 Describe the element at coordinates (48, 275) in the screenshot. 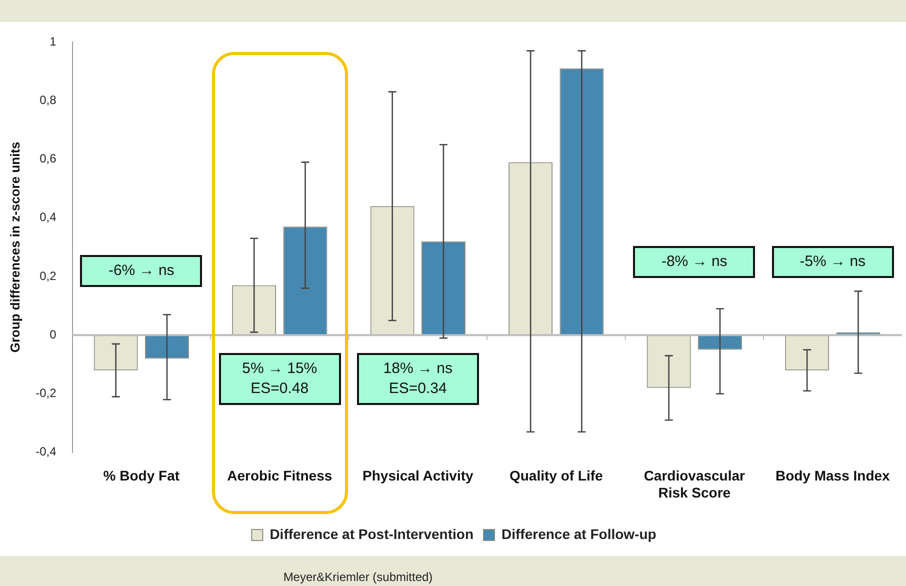

I see `y-tick-label: 0,2` at that location.